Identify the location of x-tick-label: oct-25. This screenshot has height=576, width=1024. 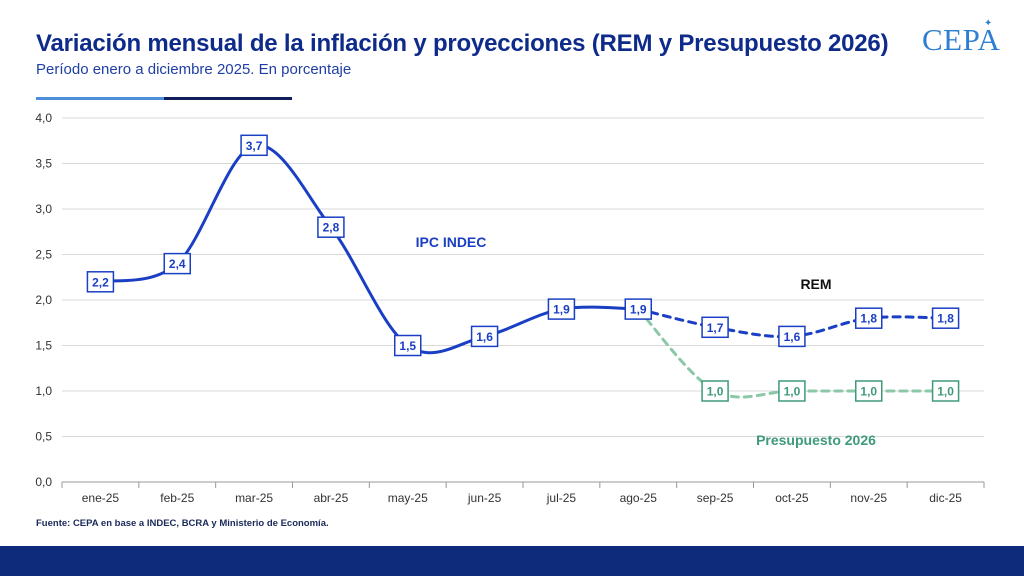
(792, 498).